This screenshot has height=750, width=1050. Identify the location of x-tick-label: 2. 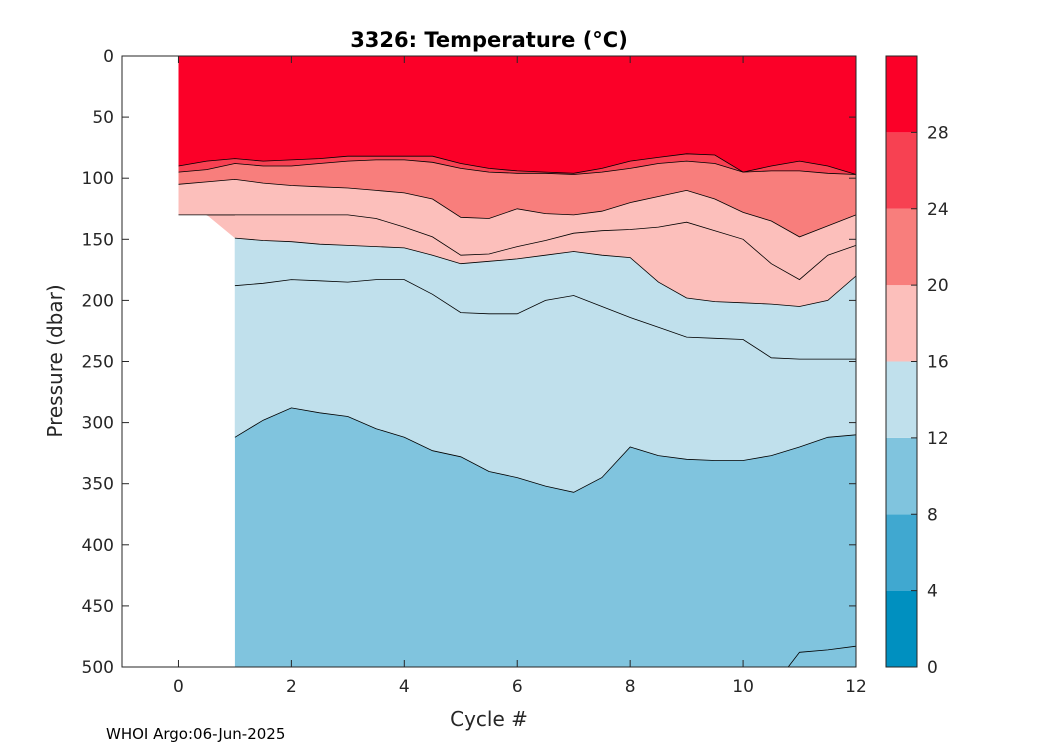
(291, 687).